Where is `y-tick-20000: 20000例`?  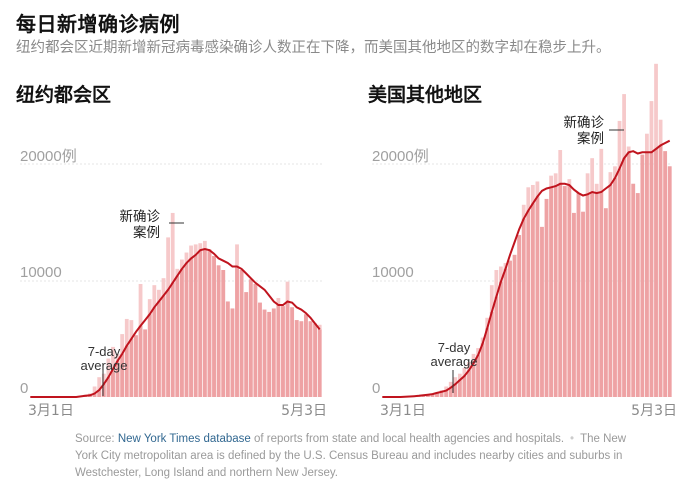 y-tick-20000: 20000例 is located at coordinates (400, 156).